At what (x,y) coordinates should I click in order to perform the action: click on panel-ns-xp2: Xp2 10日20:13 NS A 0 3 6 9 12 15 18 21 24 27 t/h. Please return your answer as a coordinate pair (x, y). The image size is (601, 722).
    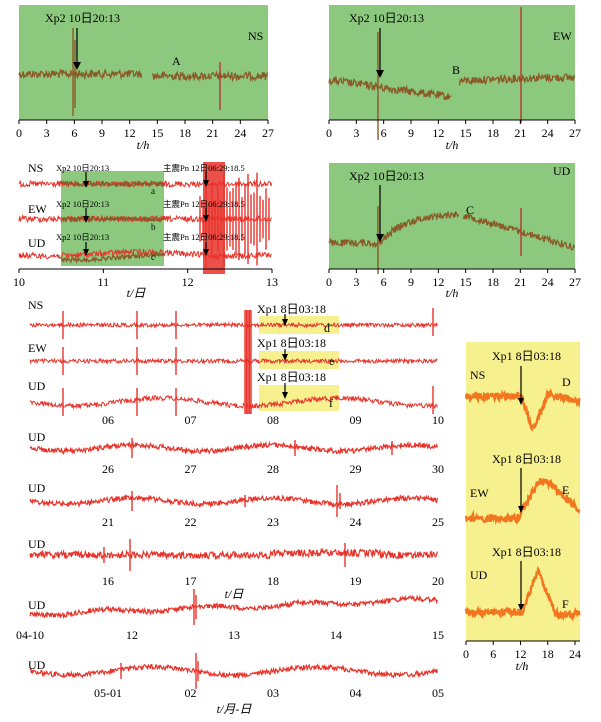
    Looking at the image, I should click on (145, 78).